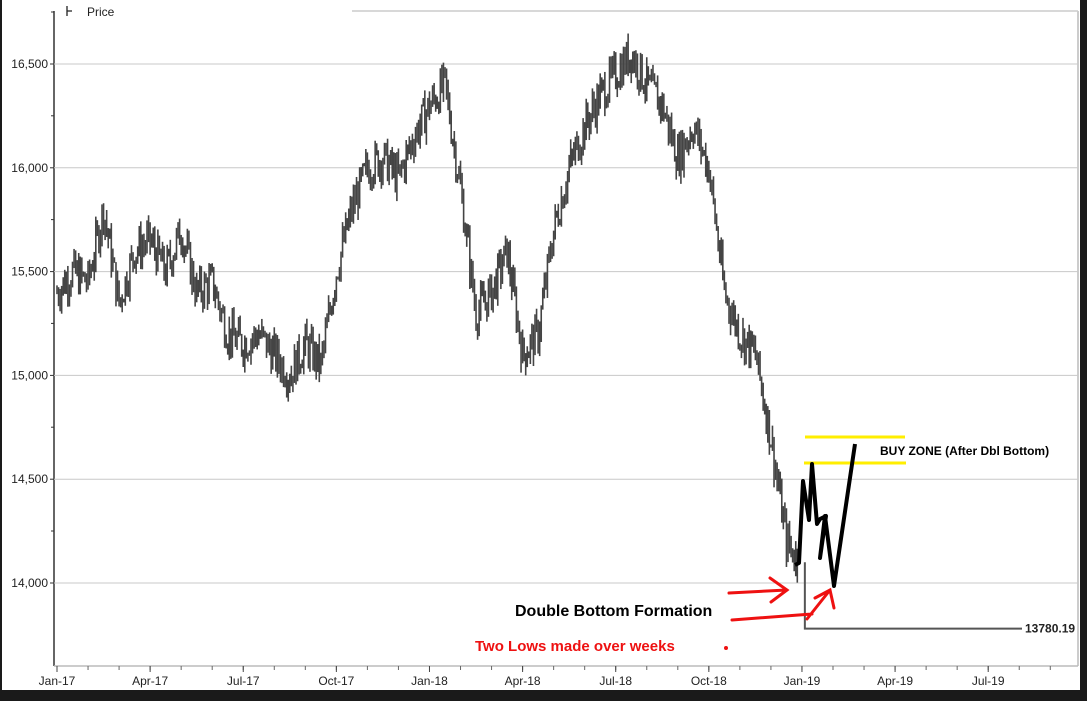  Describe the element at coordinates (32, 300) in the screenshot. I see `y-axis: 14,000 14,500 15,000 15,500 16,000 16,500` at that location.